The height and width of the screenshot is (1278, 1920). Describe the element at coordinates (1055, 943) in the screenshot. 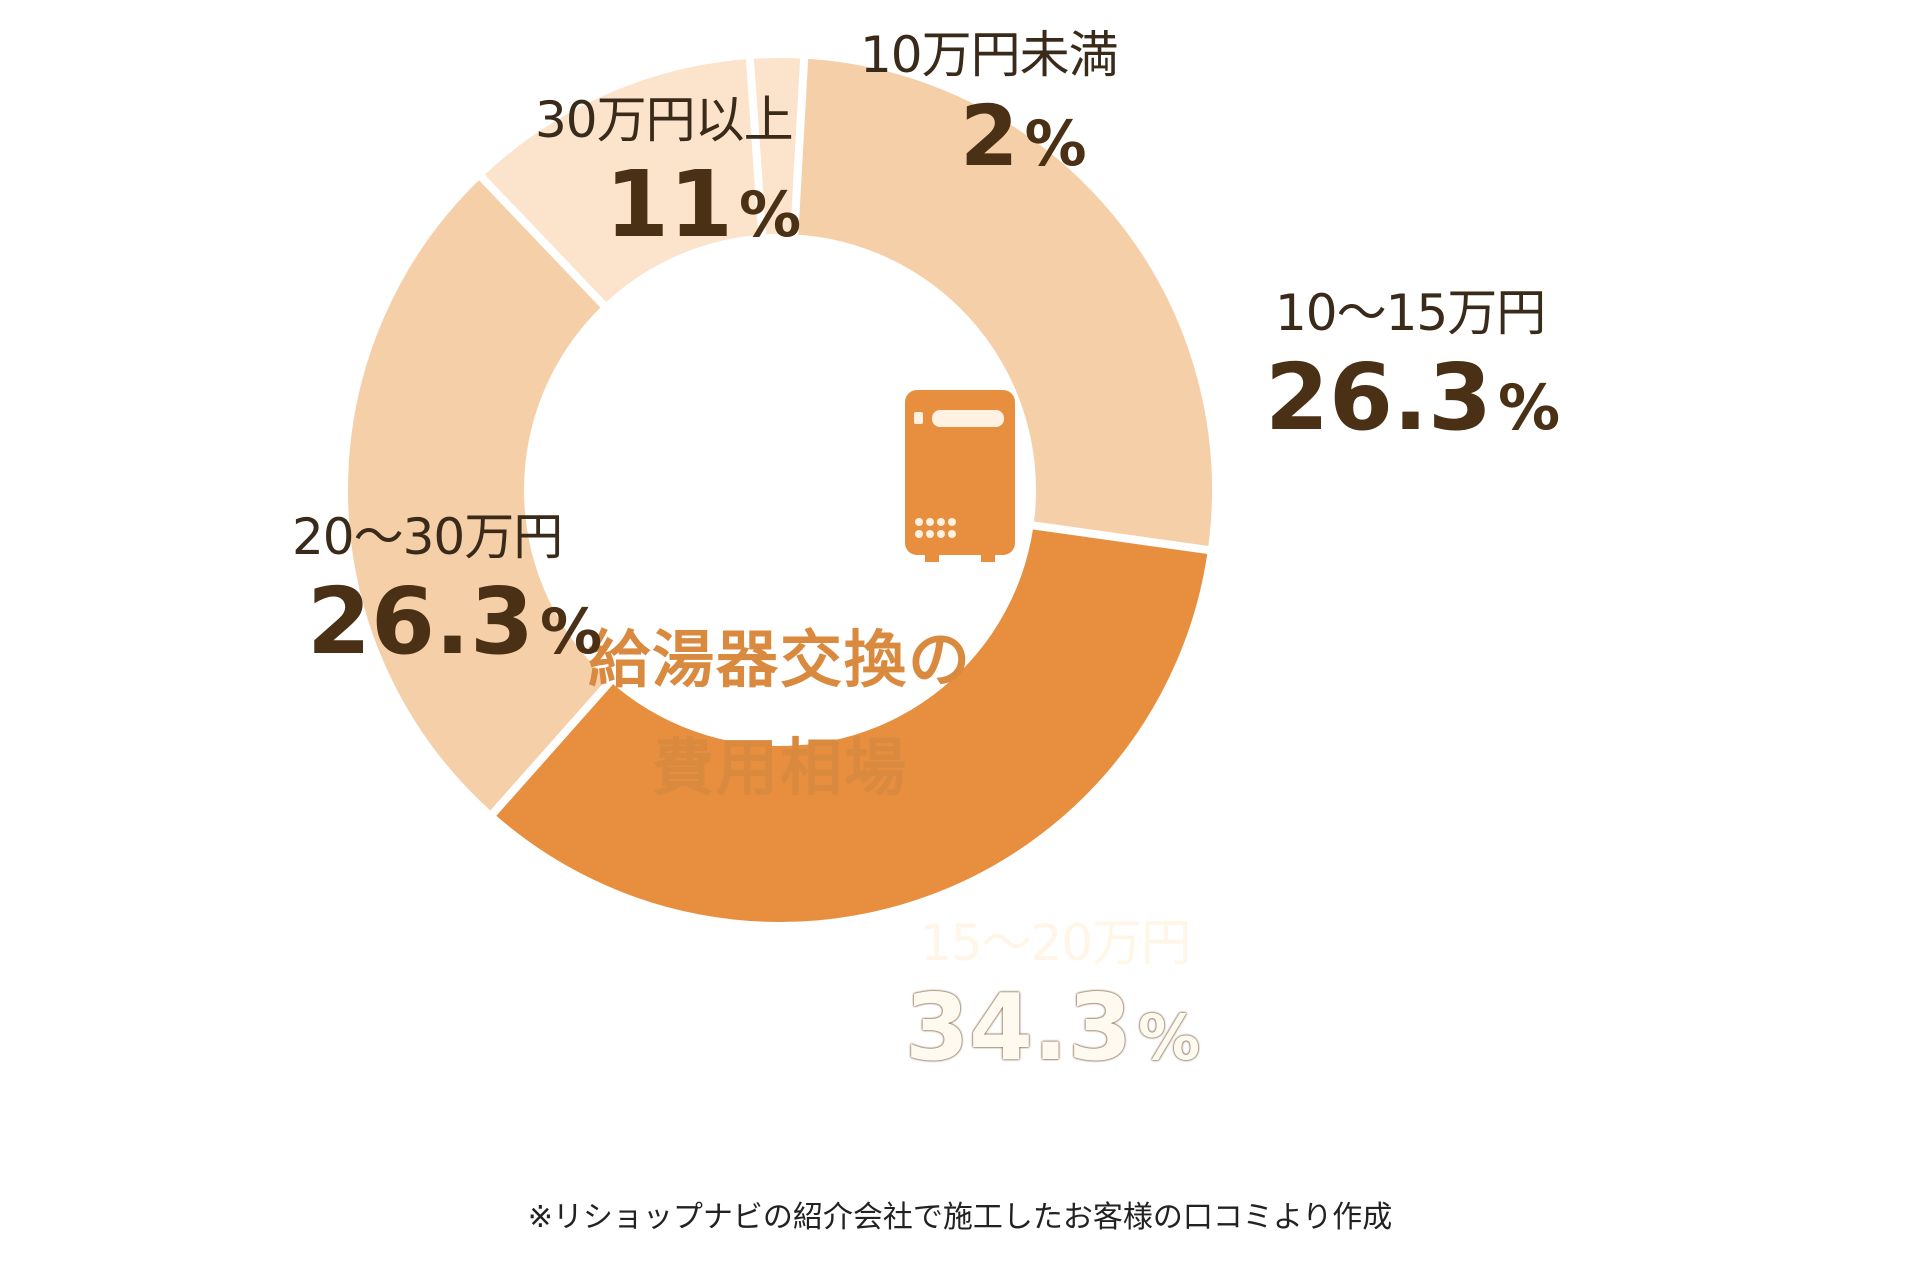

I see `category-label: 15〜20万円` at that location.